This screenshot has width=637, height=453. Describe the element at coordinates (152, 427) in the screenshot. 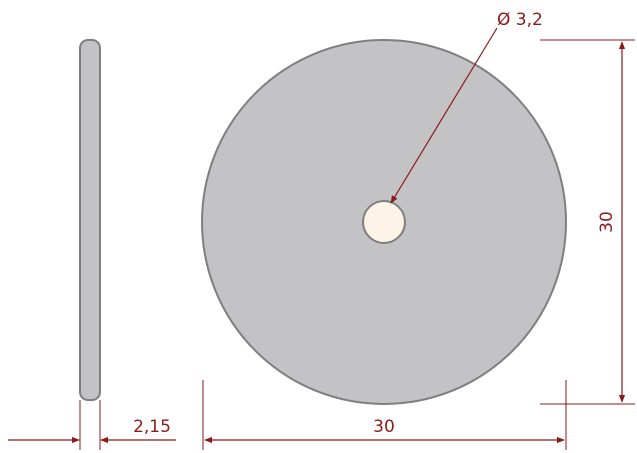

I see `thickness-dimension-label: 2,15` at that location.